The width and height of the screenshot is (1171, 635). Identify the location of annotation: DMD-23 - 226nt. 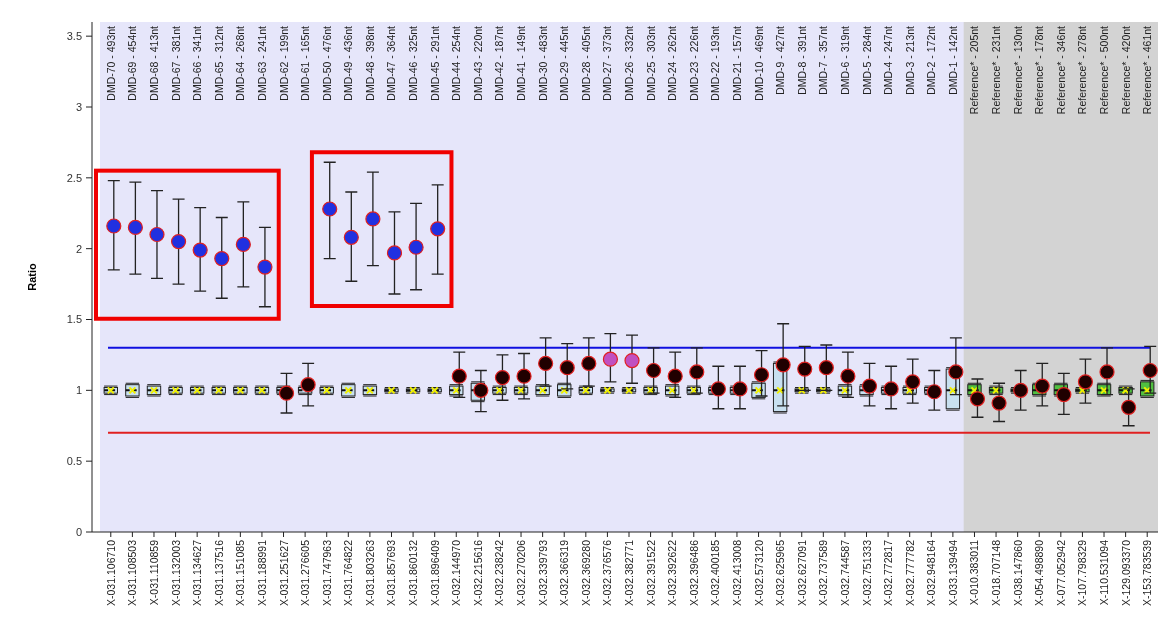
(693, 63).